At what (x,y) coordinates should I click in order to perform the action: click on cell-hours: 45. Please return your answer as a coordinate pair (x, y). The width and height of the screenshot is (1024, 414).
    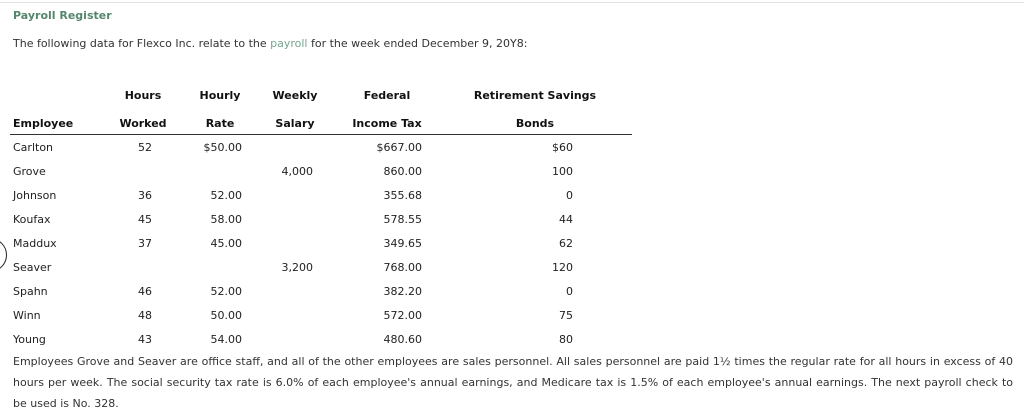
    Looking at the image, I should click on (145, 219).